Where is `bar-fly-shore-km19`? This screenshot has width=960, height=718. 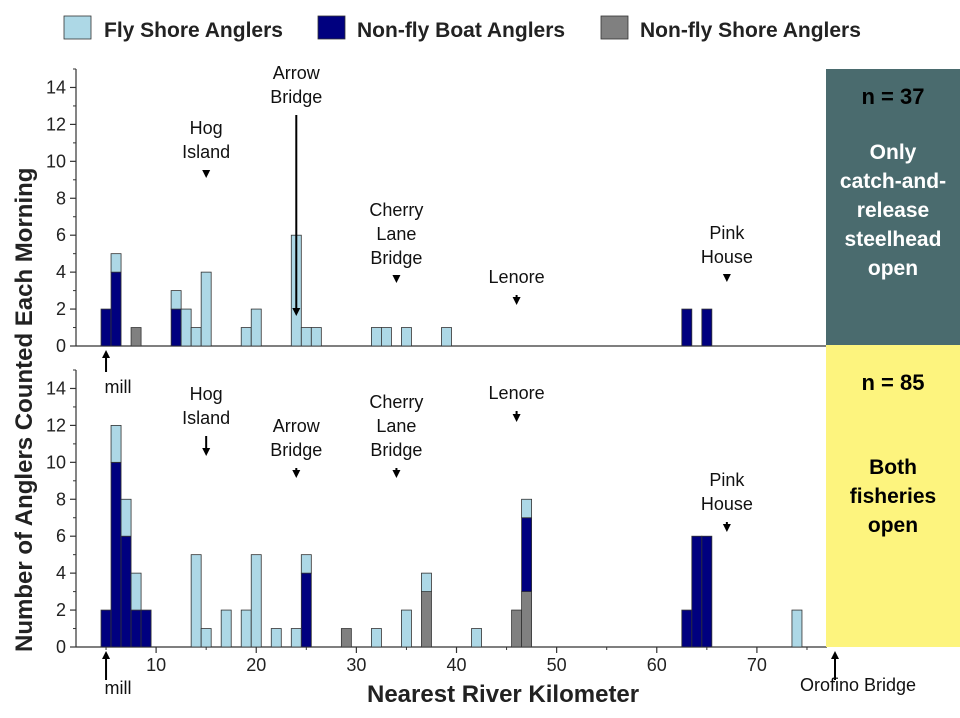 bar-fly-shore-km19 is located at coordinates (246, 337).